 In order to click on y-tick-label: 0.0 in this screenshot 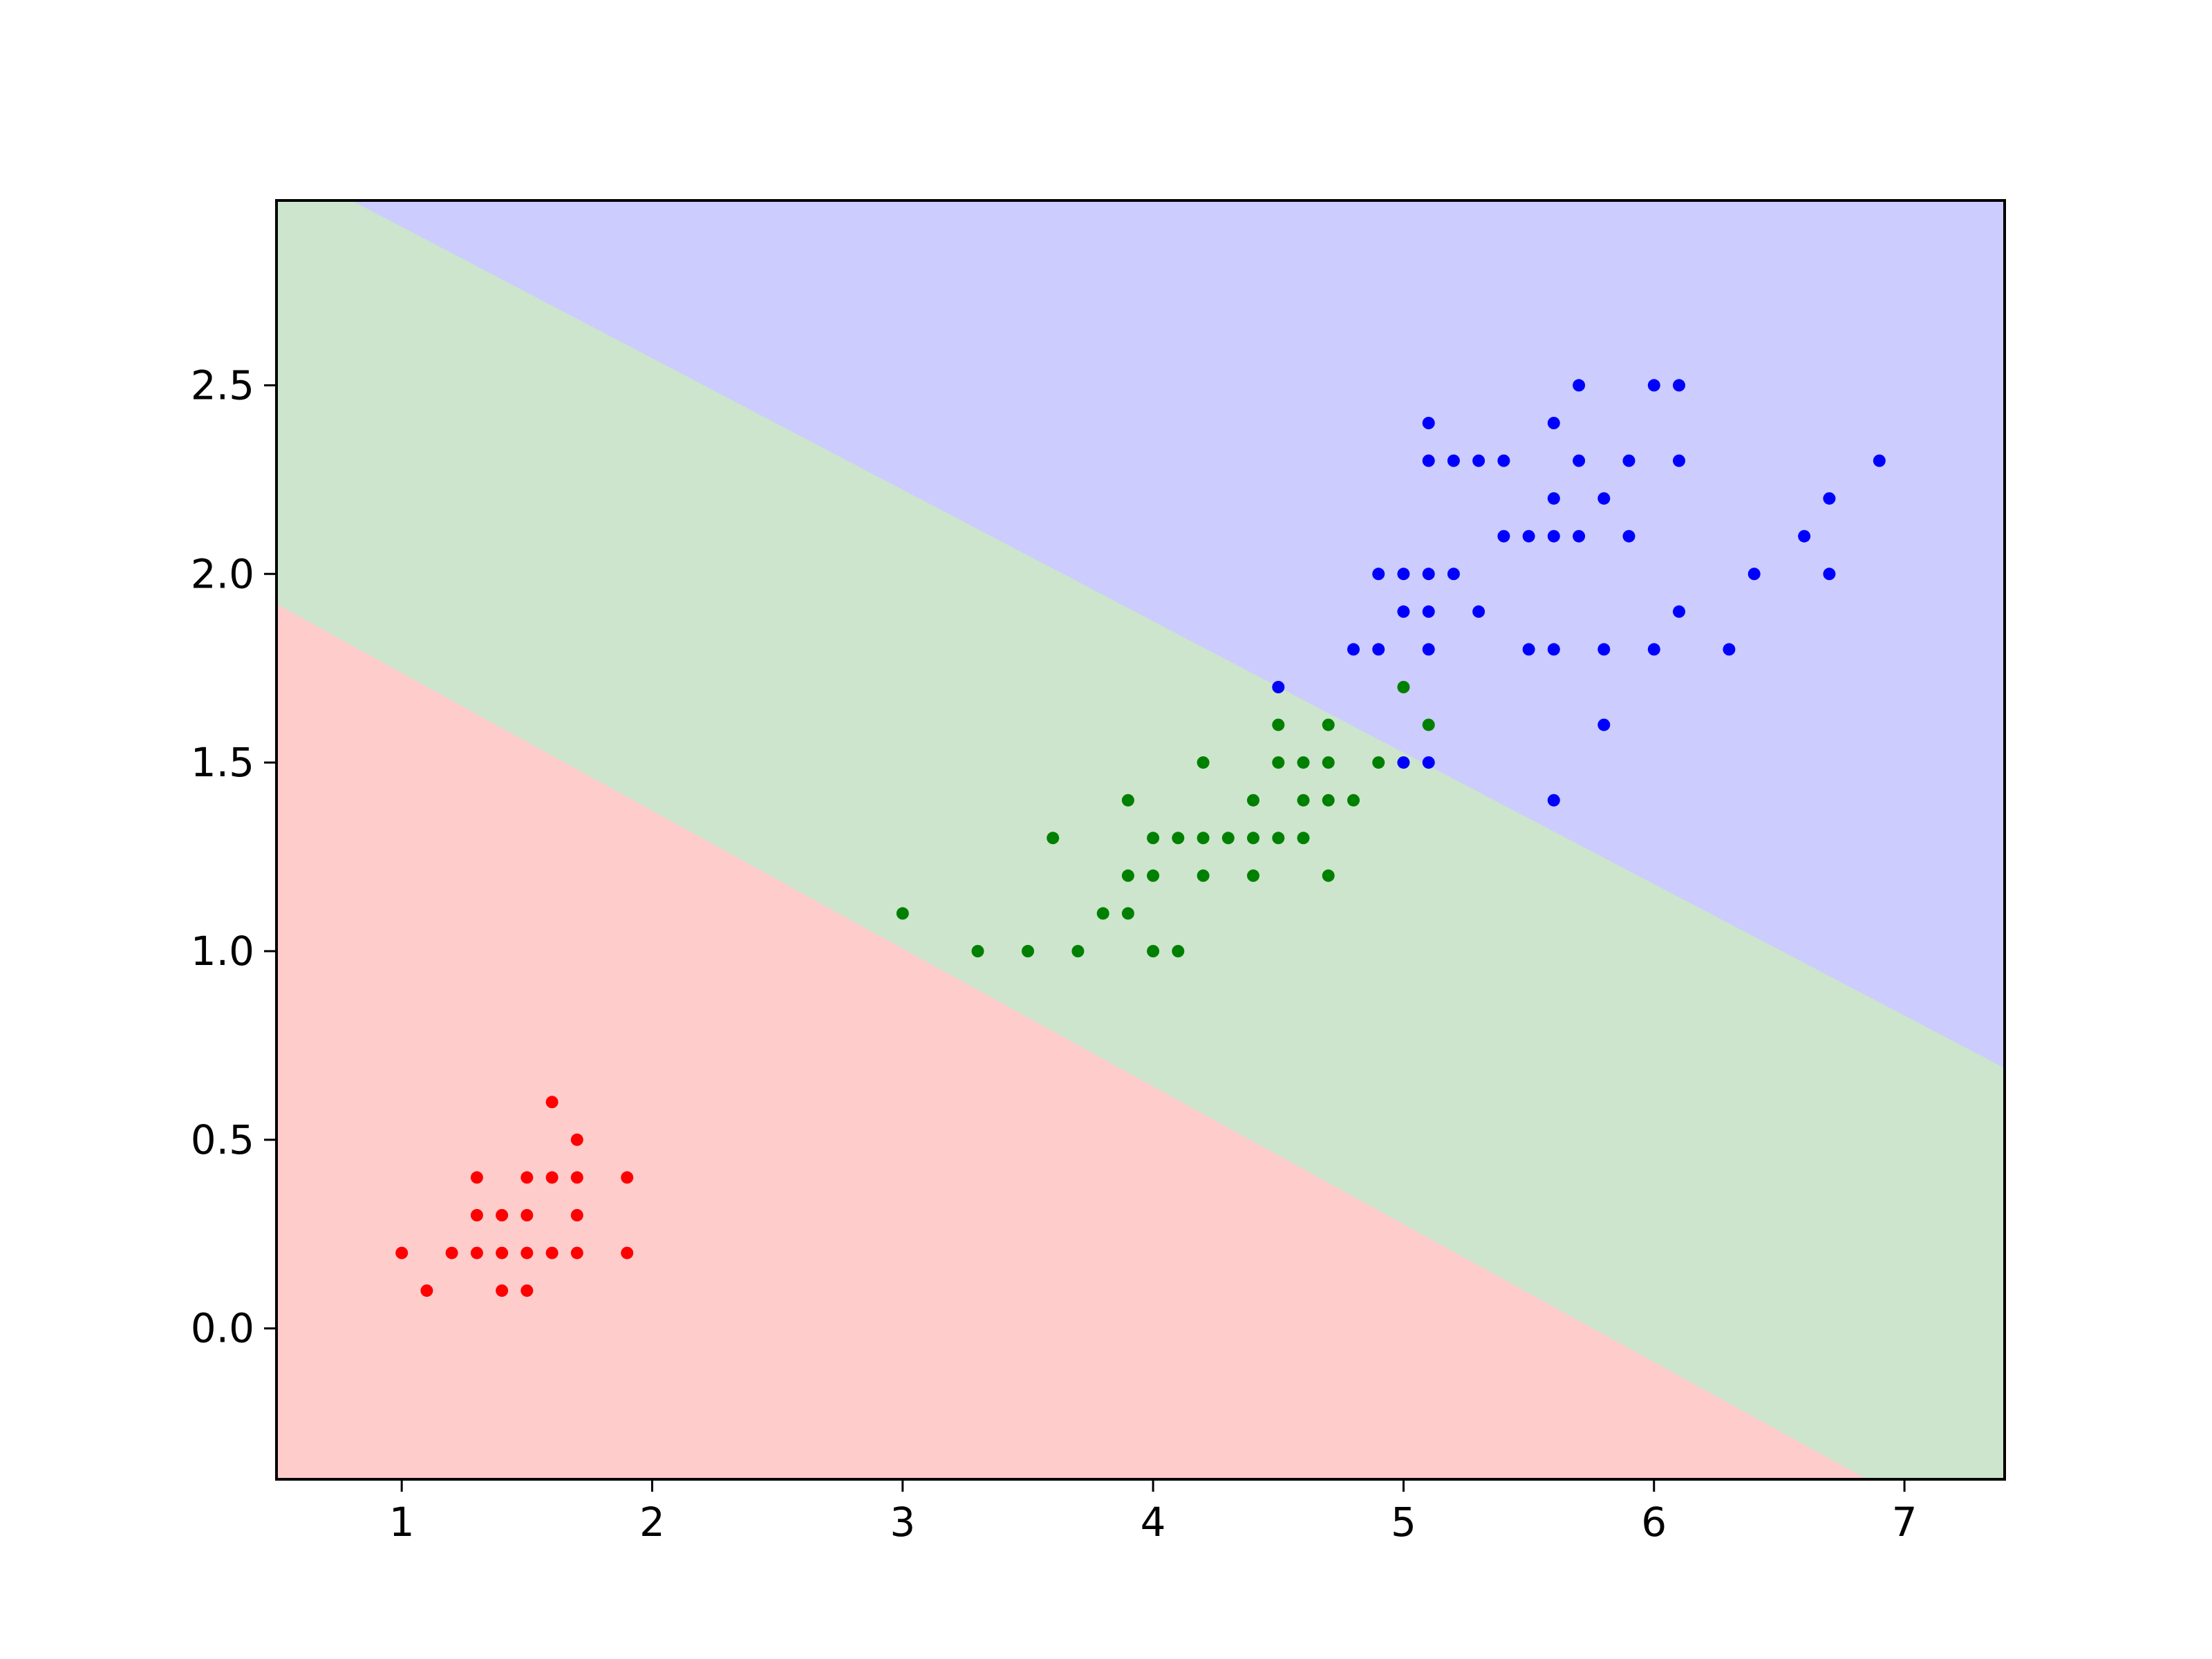, I will do `click(222, 1328)`.